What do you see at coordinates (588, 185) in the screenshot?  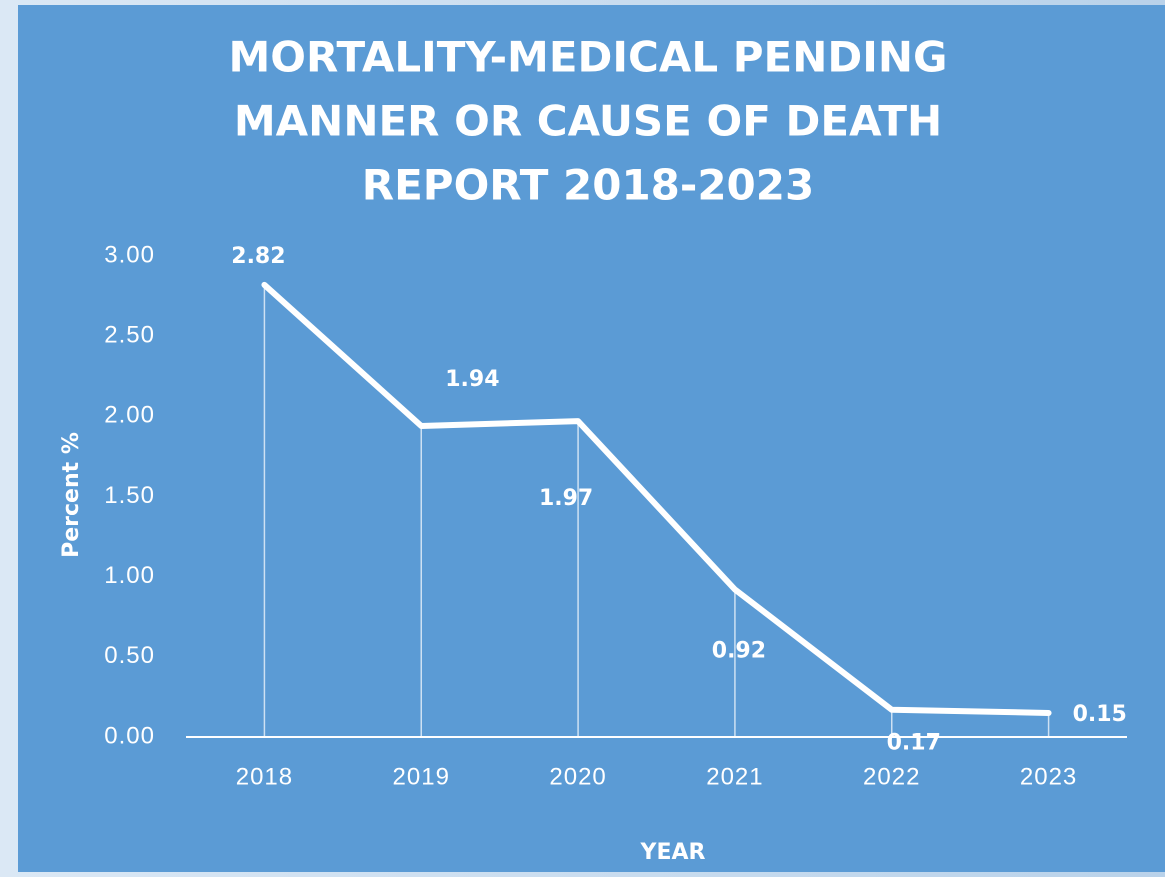 I see `chart-title: REPORT 2018-2023` at bounding box center [588, 185].